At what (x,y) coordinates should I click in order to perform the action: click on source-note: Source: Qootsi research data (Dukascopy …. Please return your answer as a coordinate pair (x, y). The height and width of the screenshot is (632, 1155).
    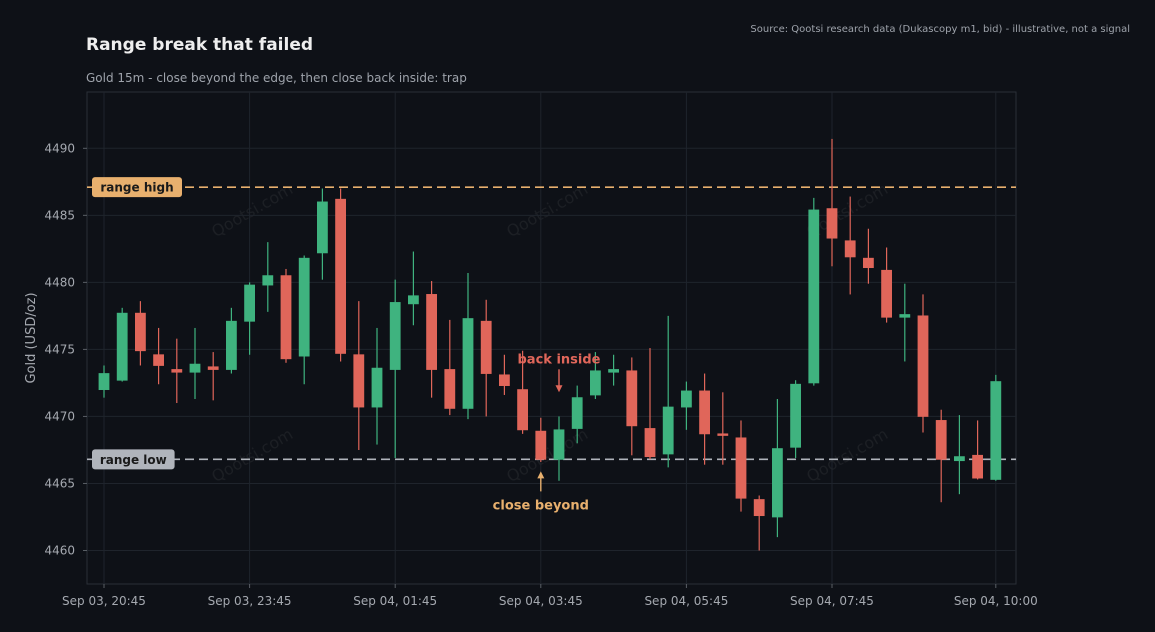
    Looking at the image, I should click on (940, 29).